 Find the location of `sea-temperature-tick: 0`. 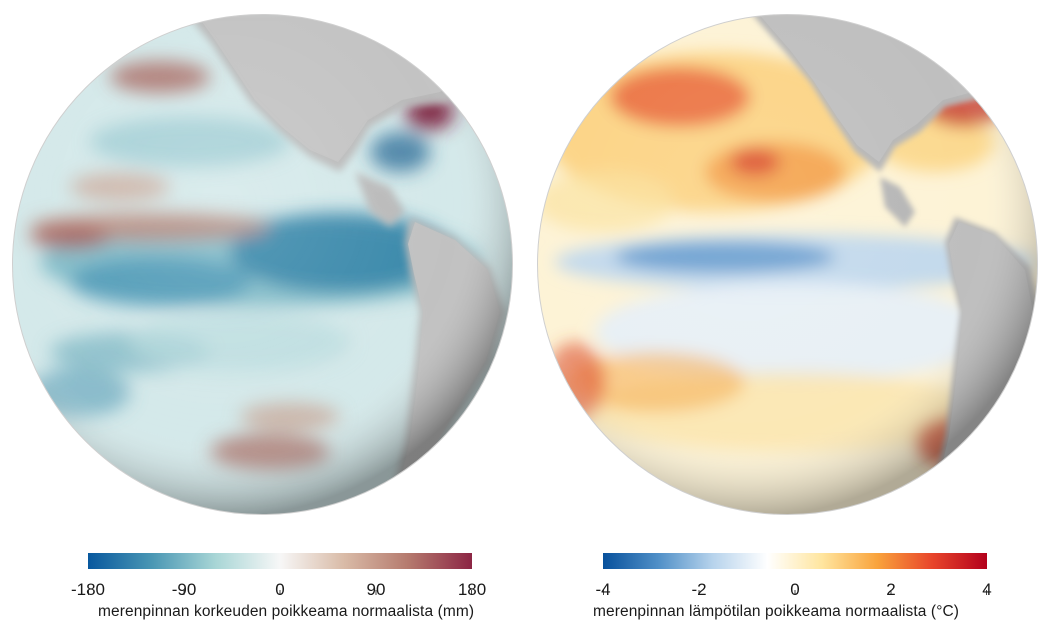

sea-temperature-tick: 0 is located at coordinates (795, 589).